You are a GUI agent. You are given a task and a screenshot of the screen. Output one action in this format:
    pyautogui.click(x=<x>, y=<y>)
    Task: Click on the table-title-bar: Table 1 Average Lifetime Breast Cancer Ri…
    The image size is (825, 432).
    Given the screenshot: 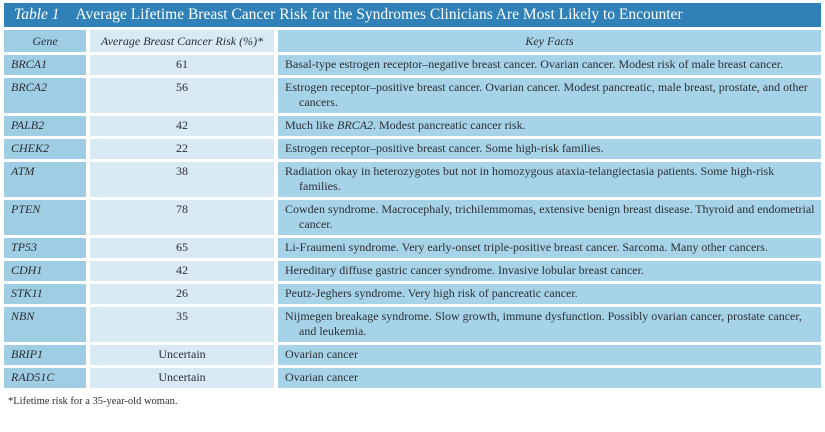 What is the action you would take?
    pyautogui.click(x=412, y=15)
    